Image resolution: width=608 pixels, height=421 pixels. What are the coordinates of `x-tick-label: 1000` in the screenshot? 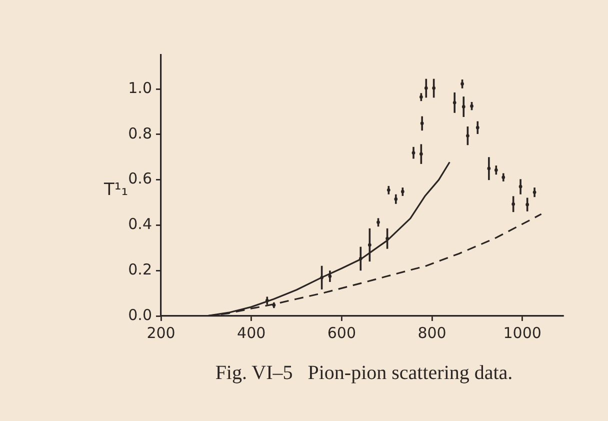 It's located at (522, 333).